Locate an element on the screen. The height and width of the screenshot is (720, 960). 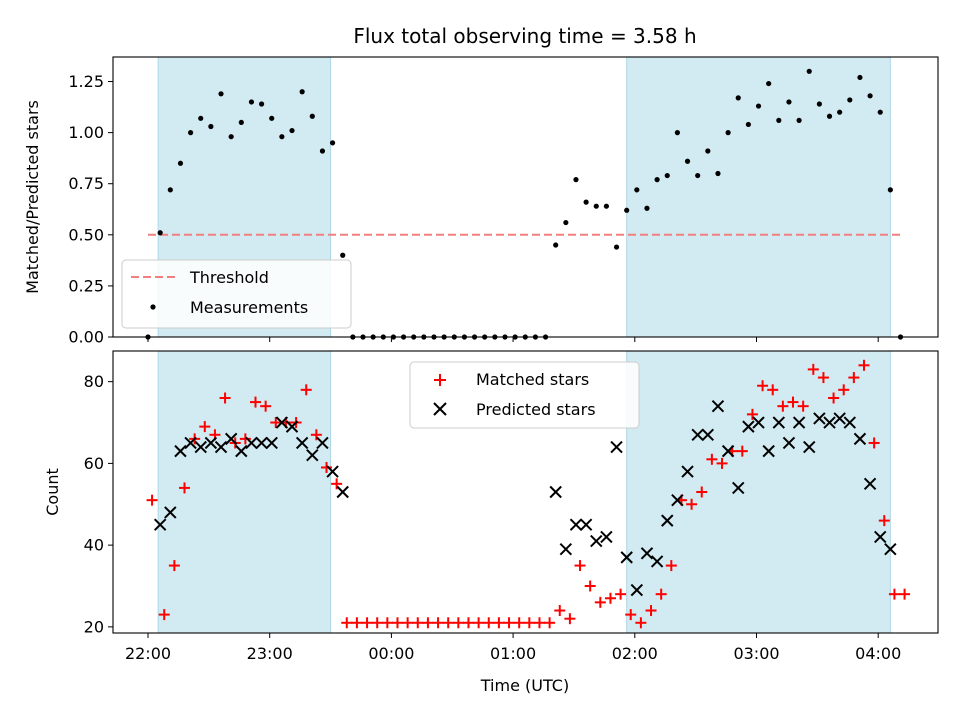
predicted-legend-marker is located at coordinates (440, 409).